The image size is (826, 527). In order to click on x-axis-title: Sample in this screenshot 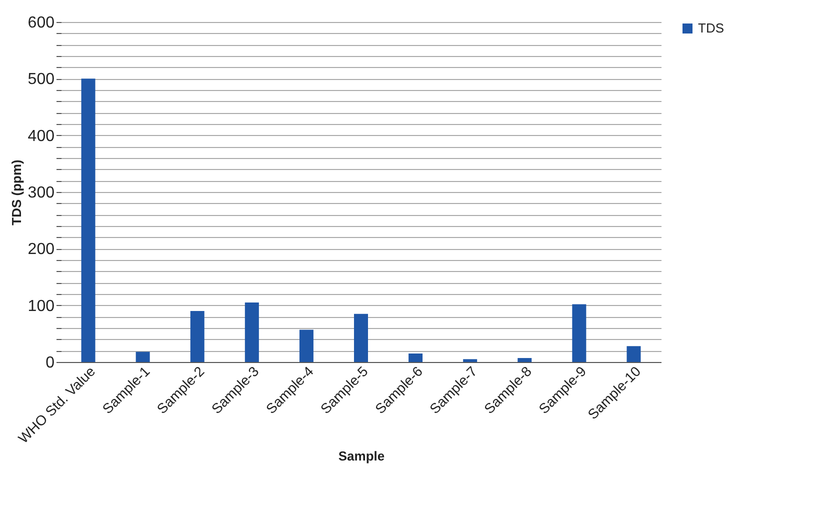, I will do `click(361, 456)`.